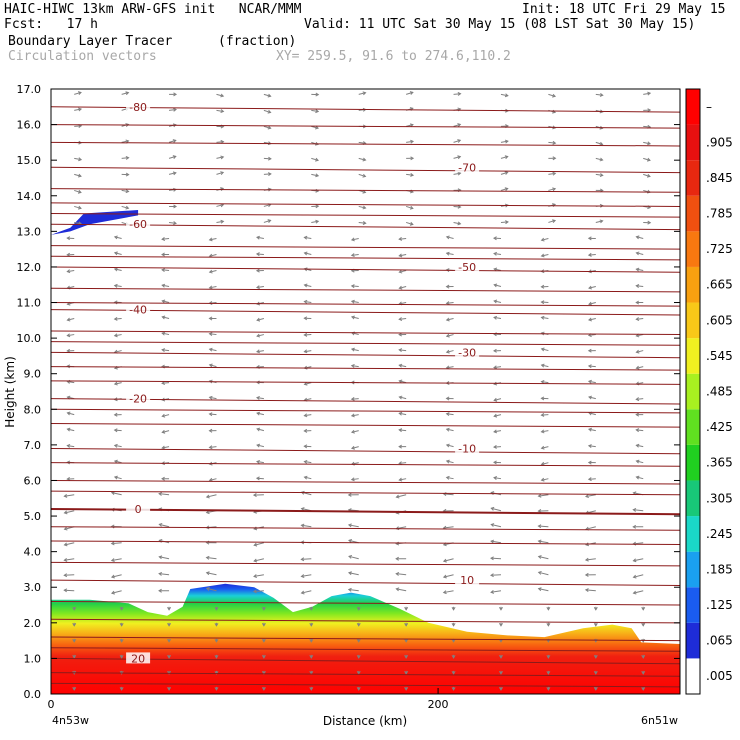 This screenshot has height=740, width=740. I want to click on init-time: Init: 18 UTC Fri 29 May 15, so click(624, 9).